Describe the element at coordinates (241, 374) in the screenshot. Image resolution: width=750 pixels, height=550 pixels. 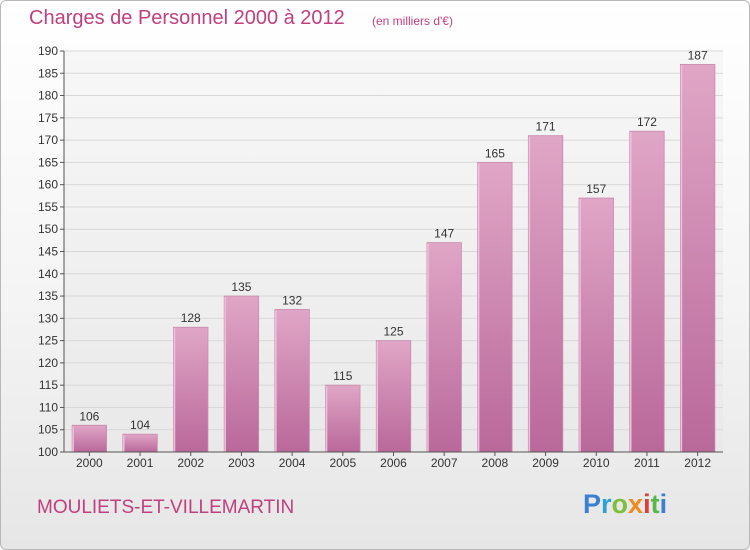
I see `bar-2003` at that location.